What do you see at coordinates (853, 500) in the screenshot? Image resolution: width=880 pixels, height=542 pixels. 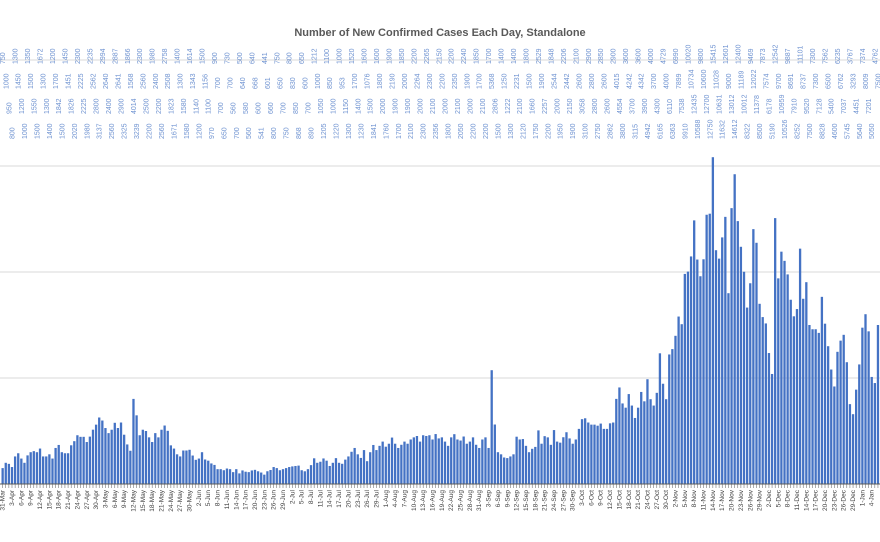 I see `x-tick-label: 29-Dec` at bounding box center [853, 500].